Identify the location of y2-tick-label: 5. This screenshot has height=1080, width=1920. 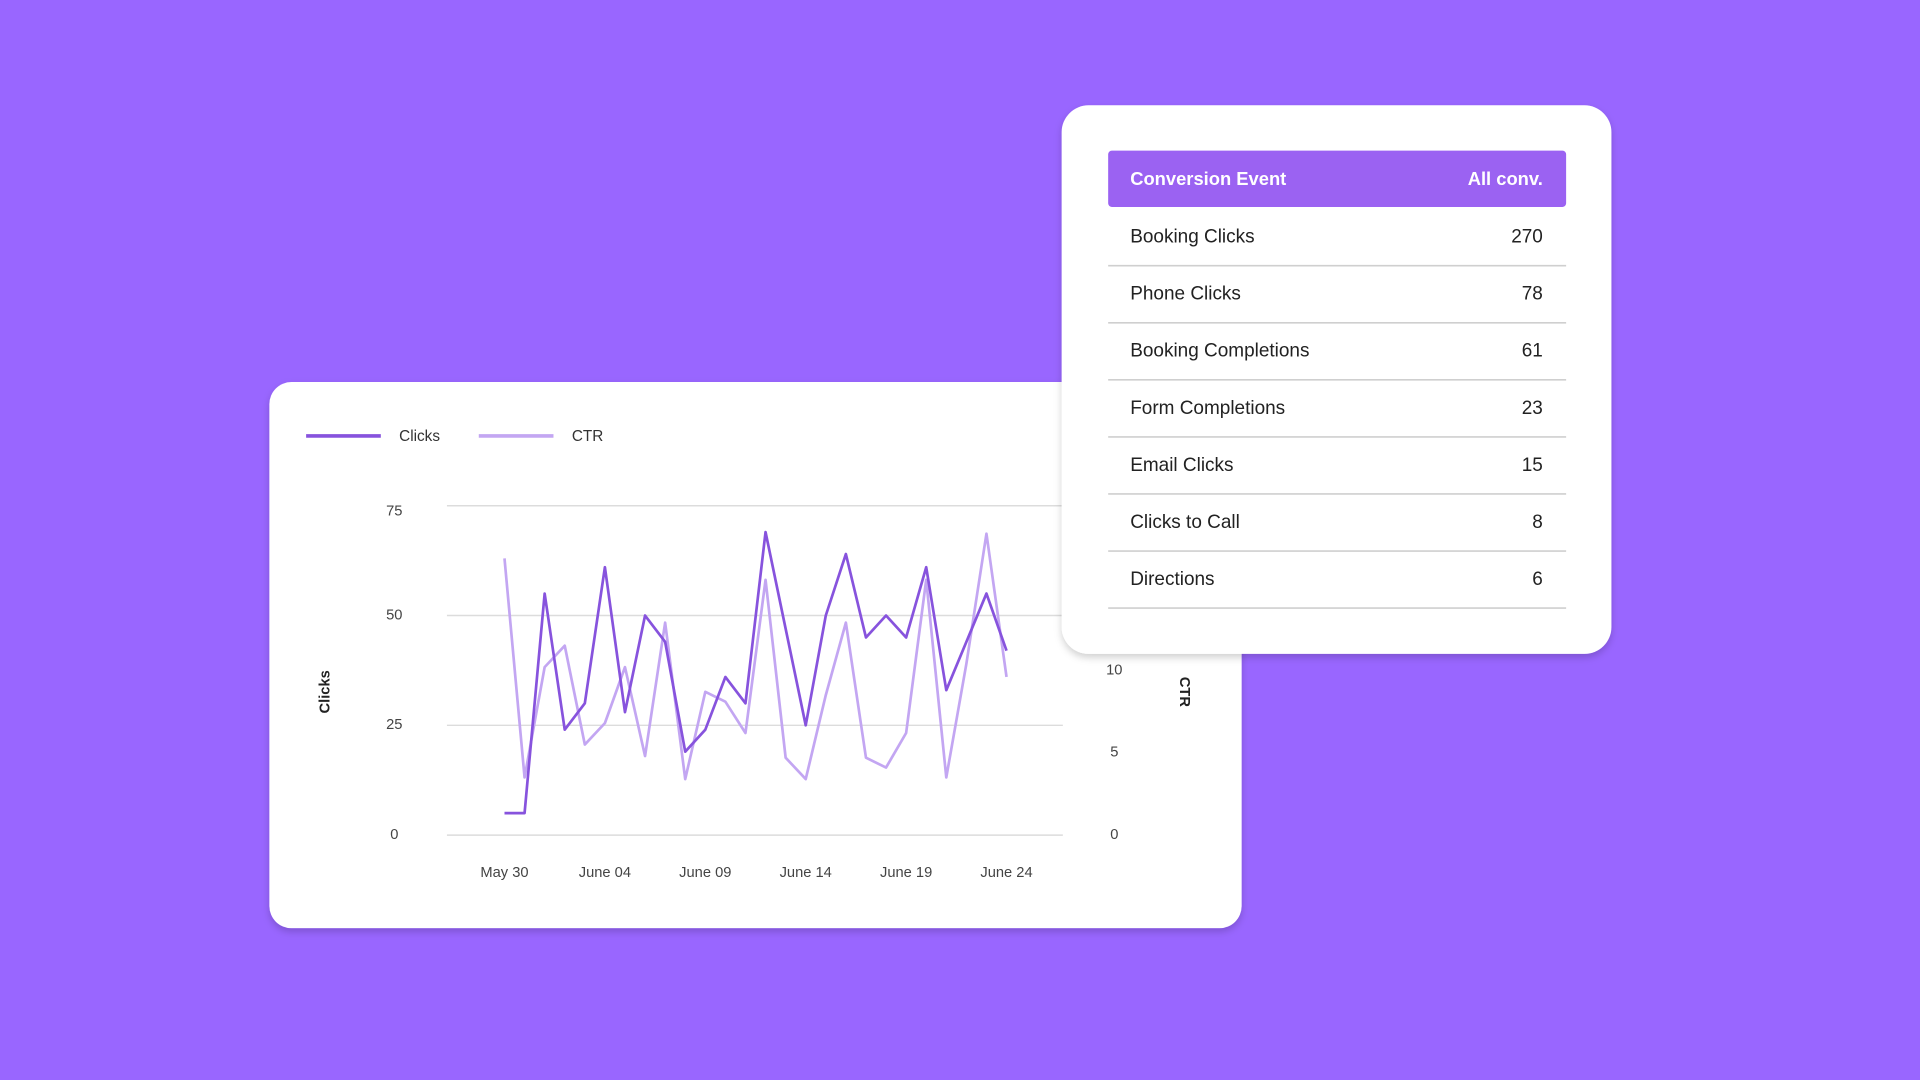
(1114, 753).